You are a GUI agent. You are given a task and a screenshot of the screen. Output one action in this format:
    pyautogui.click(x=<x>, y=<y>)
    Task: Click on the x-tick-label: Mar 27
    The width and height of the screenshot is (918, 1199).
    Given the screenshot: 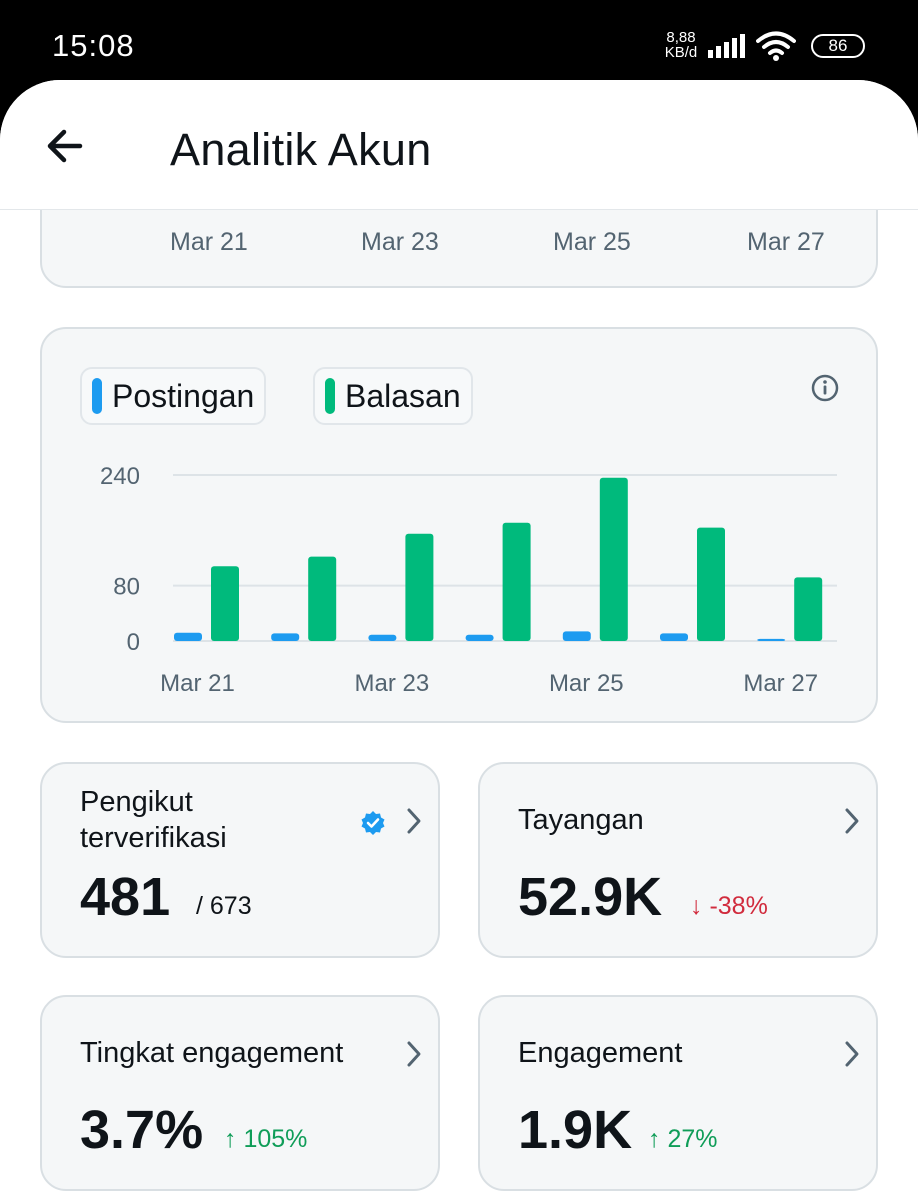 What is the action you would take?
    pyautogui.click(x=780, y=683)
    